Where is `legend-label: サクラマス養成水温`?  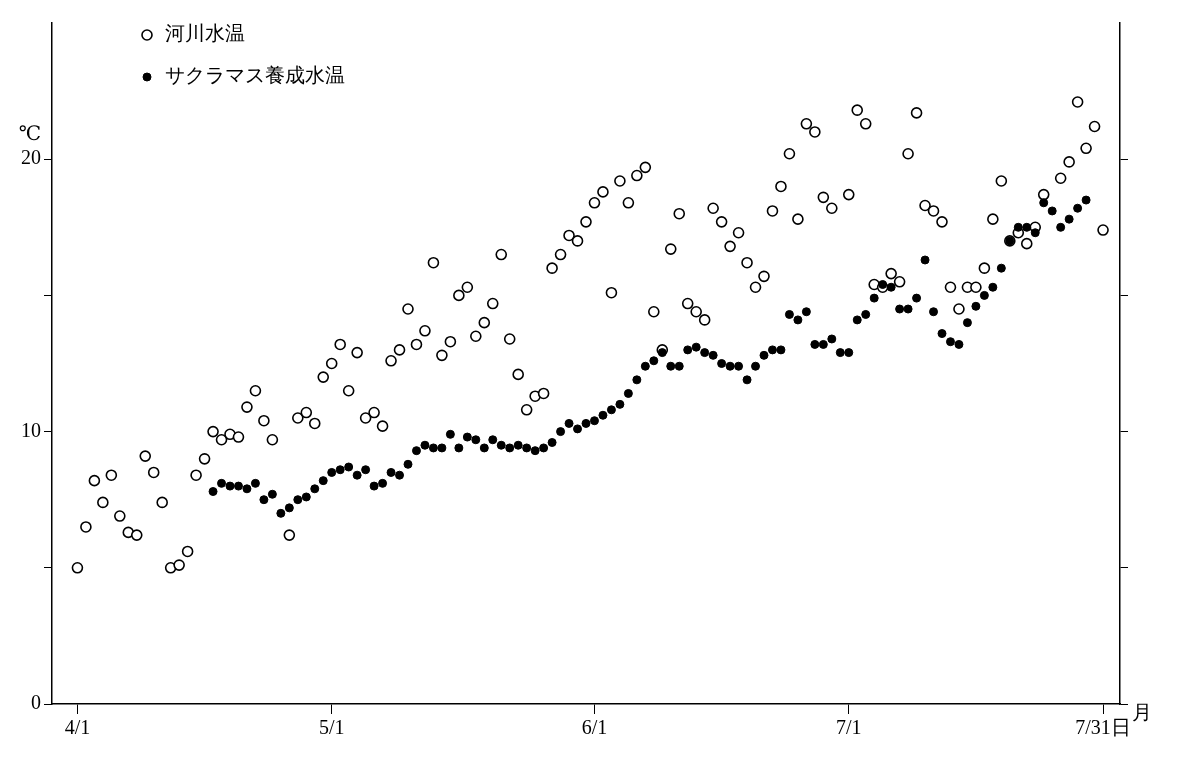
legend-label: サクラマス養成水温 is located at coordinates (255, 75).